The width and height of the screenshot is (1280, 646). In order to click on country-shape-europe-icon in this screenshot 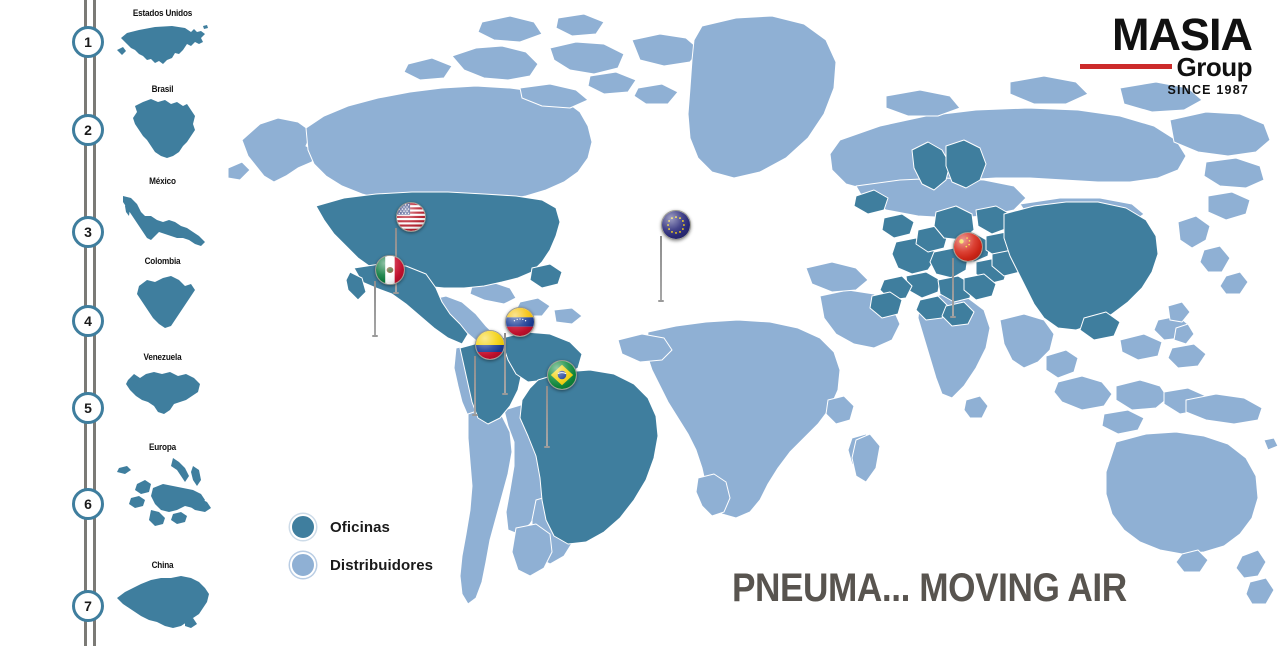, I will do `click(162, 493)`.